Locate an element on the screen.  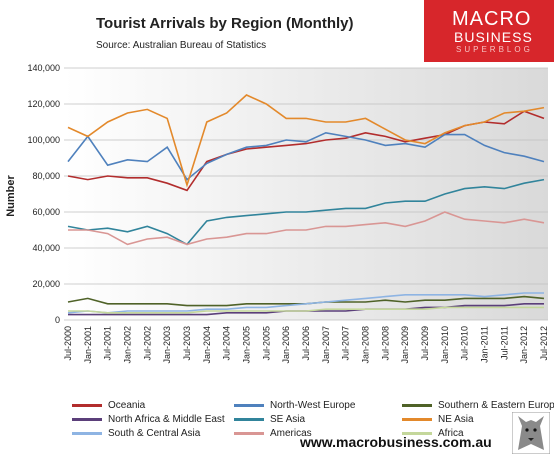
legend-label: SE Asia is located at coordinates (288, 419).